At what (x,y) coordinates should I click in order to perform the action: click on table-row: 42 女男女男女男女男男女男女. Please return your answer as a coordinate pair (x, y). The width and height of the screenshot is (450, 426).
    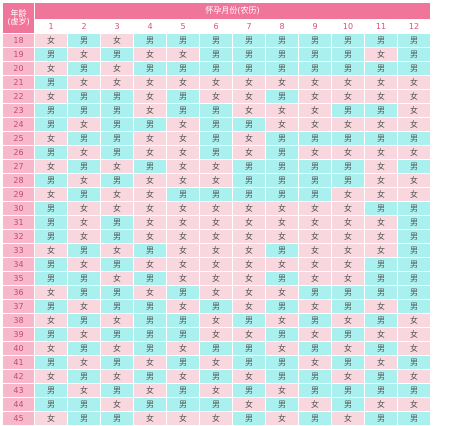
    Looking at the image, I should click on (216, 376).